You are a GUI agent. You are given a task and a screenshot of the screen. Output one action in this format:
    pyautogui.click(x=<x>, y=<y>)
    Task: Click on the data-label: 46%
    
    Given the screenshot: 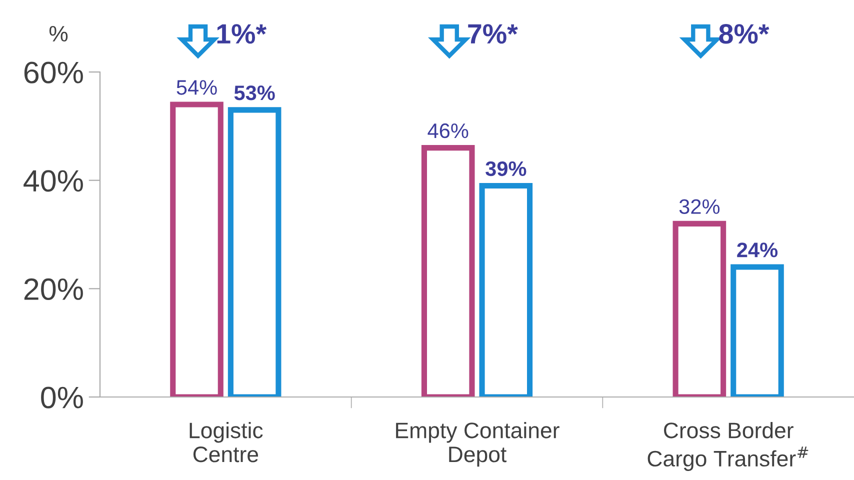 What is the action you would take?
    pyautogui.click(x=448, y=130)
    